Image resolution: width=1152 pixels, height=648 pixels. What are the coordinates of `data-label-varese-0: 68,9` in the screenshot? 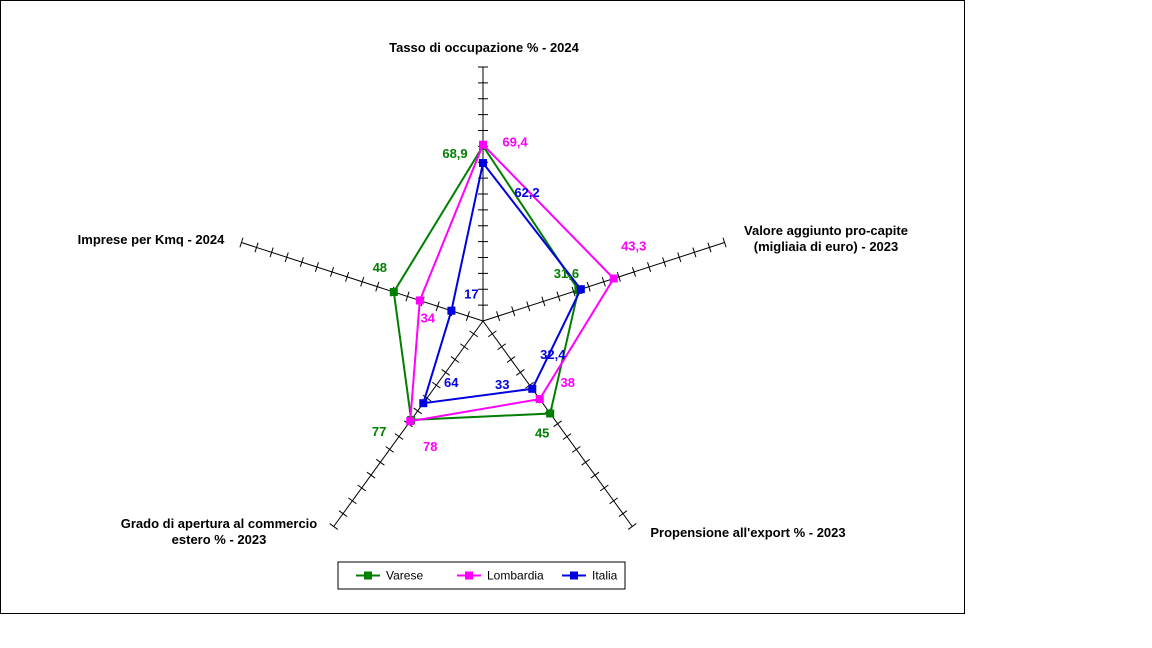 It's located at (454, 153).